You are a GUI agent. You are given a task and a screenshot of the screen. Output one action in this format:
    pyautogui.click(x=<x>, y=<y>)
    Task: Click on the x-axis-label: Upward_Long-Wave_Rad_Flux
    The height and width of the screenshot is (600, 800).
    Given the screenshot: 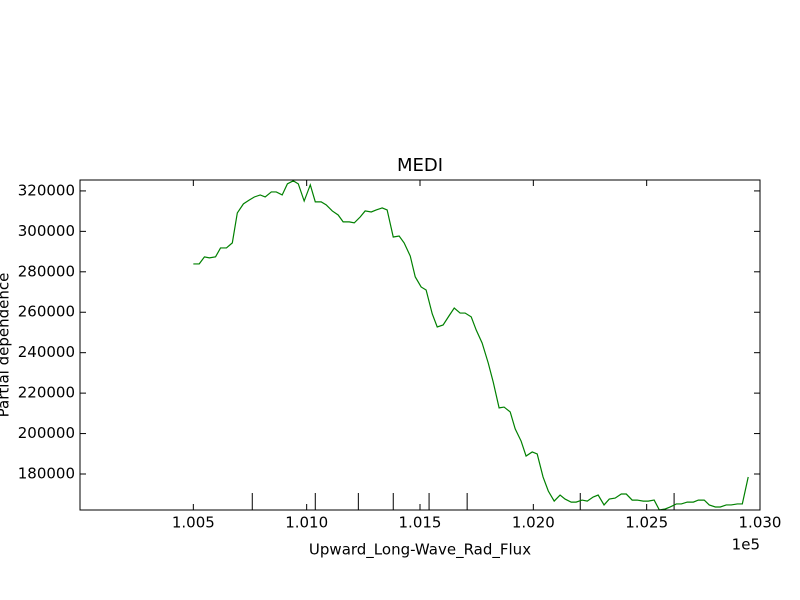 What is the action you would take?
    pyautogui.click(x=420, y=550)
    